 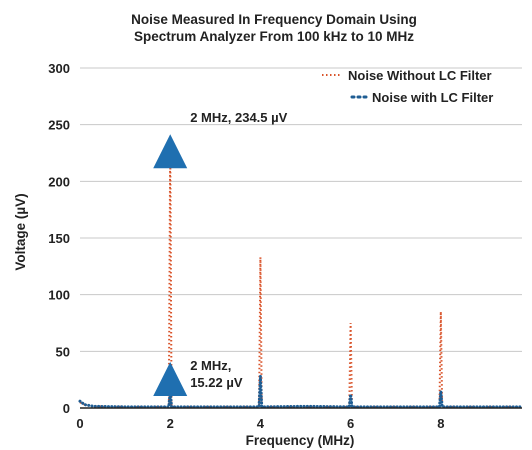 I want to click on annotation-2-line-1: 2 MHz,, so click(x=210, y=365).